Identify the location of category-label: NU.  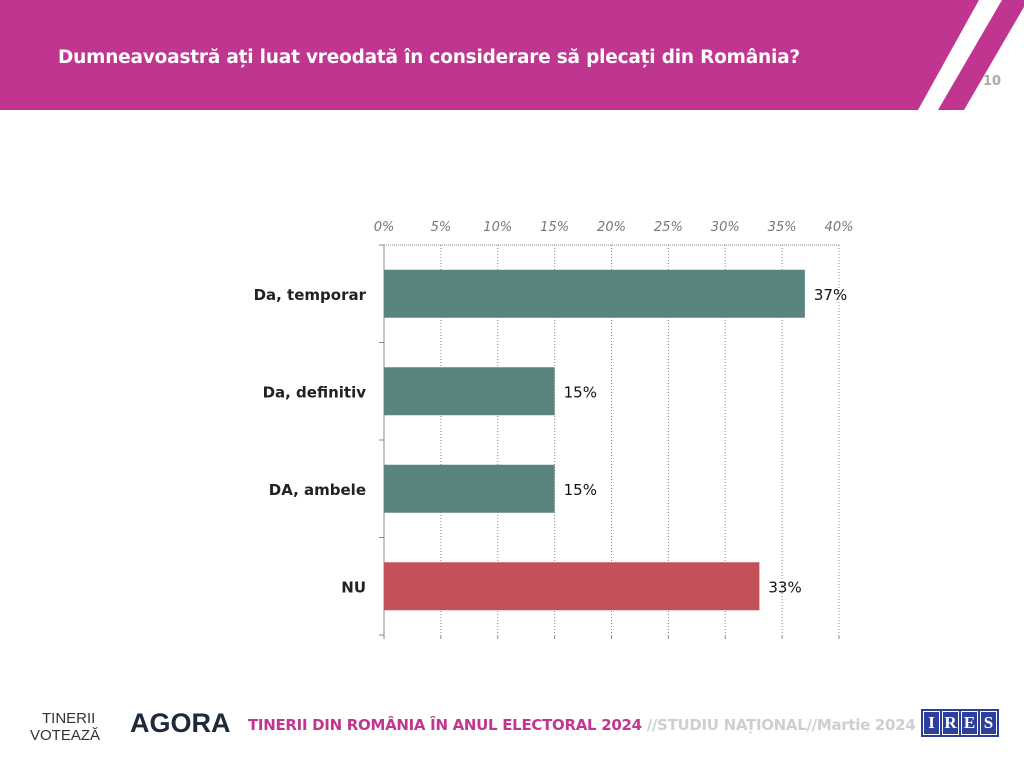
(353, 587).